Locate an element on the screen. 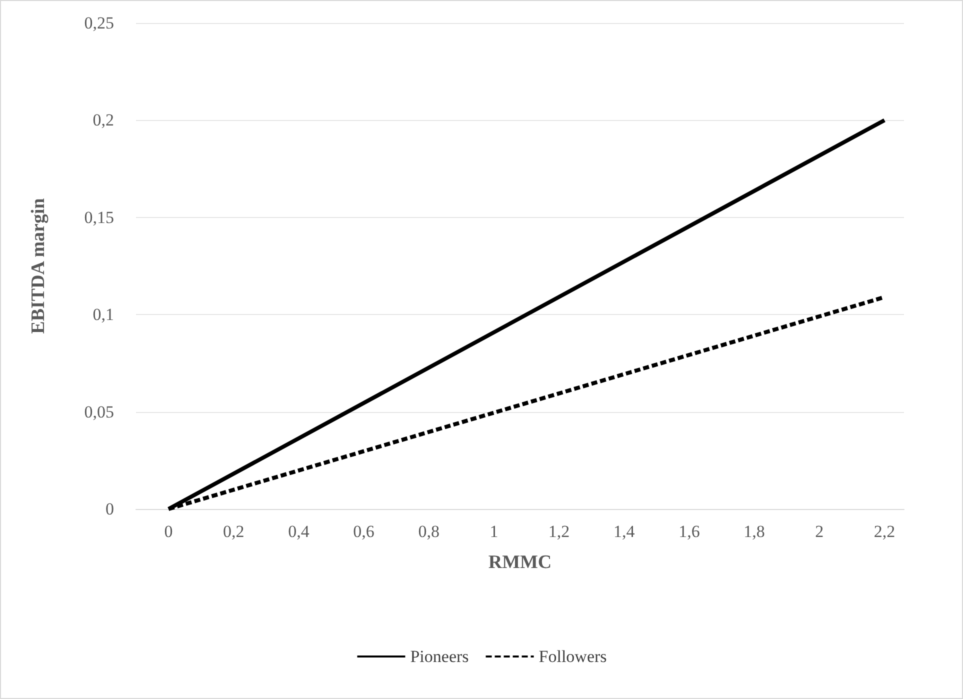  y-tick-label: 0,25 is located at coordinates (99, 23).